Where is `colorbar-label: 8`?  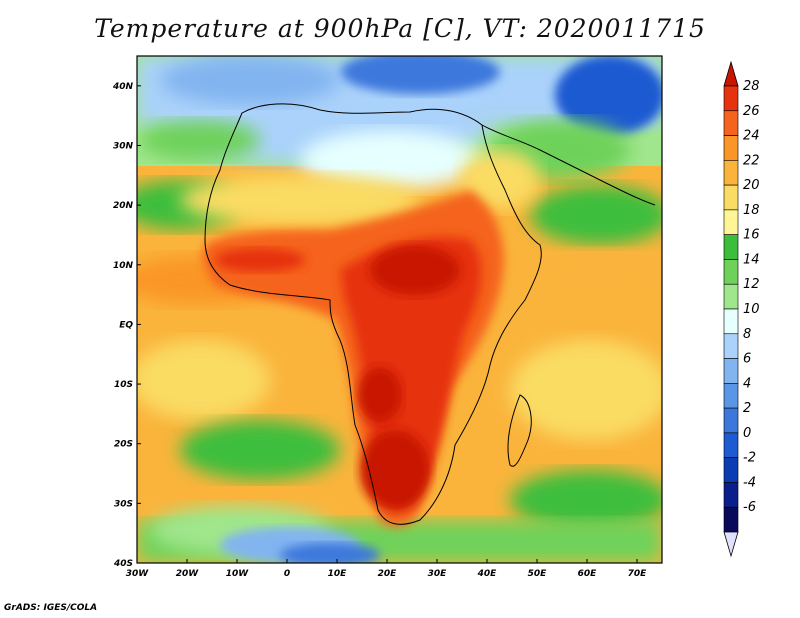
colorbar-label: 8 is located at coordinates (747, 334).